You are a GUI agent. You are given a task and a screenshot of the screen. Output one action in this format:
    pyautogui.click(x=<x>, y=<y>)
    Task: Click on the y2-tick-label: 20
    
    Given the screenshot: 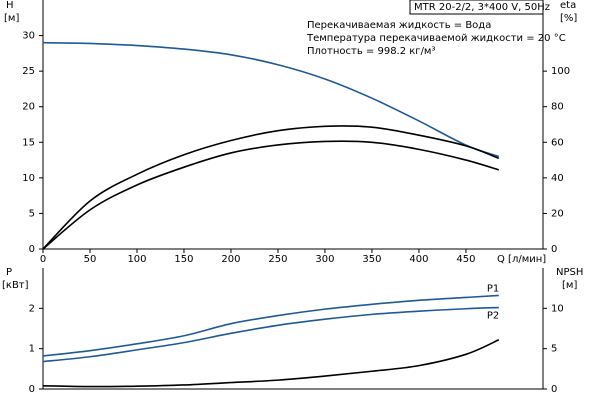 What is the action you would take?
    pyautogui.click(x=557, y=213)
    